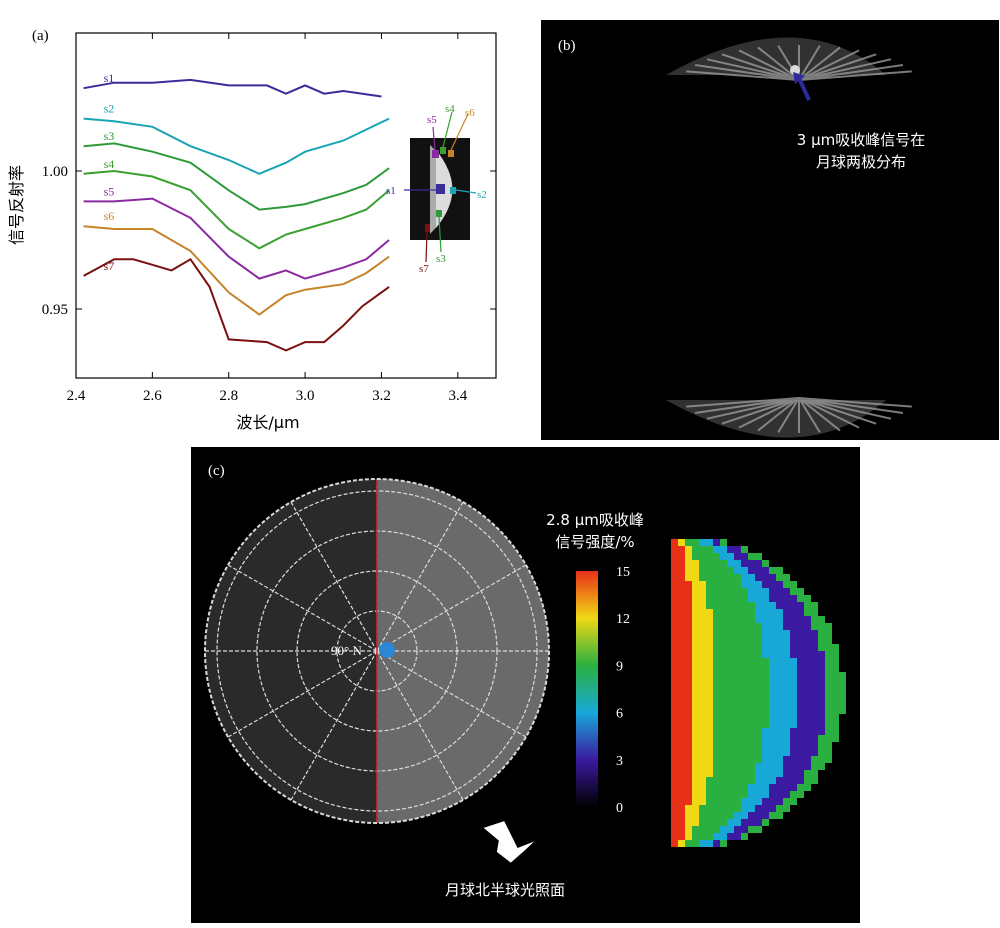  Describe the element at coordinates (302, 608) in the screenshot. I see `longitude-line` at that location.